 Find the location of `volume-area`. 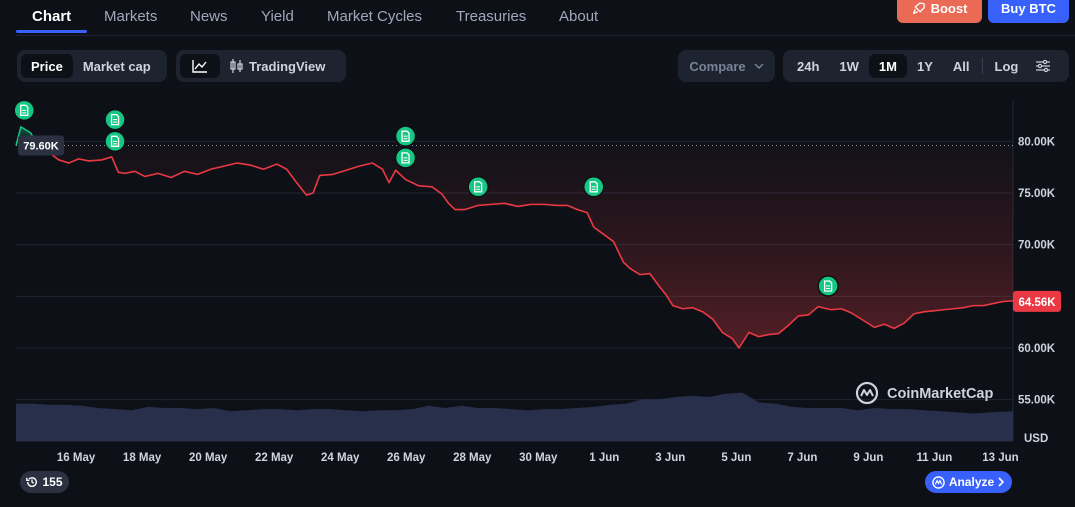

volume-area is located at coordinates (514, 416).